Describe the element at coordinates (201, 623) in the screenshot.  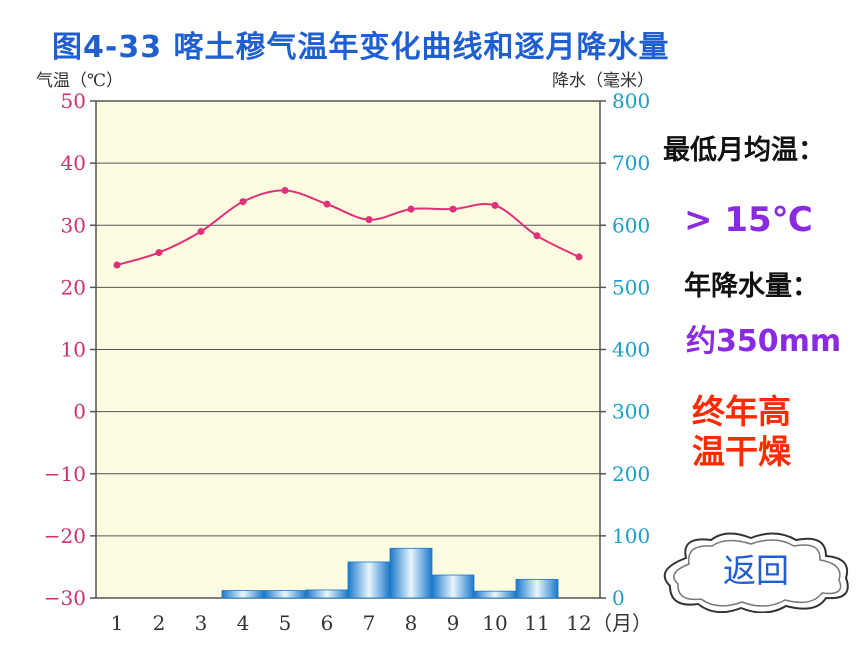
I see `x-tick-label: 3` at that location.